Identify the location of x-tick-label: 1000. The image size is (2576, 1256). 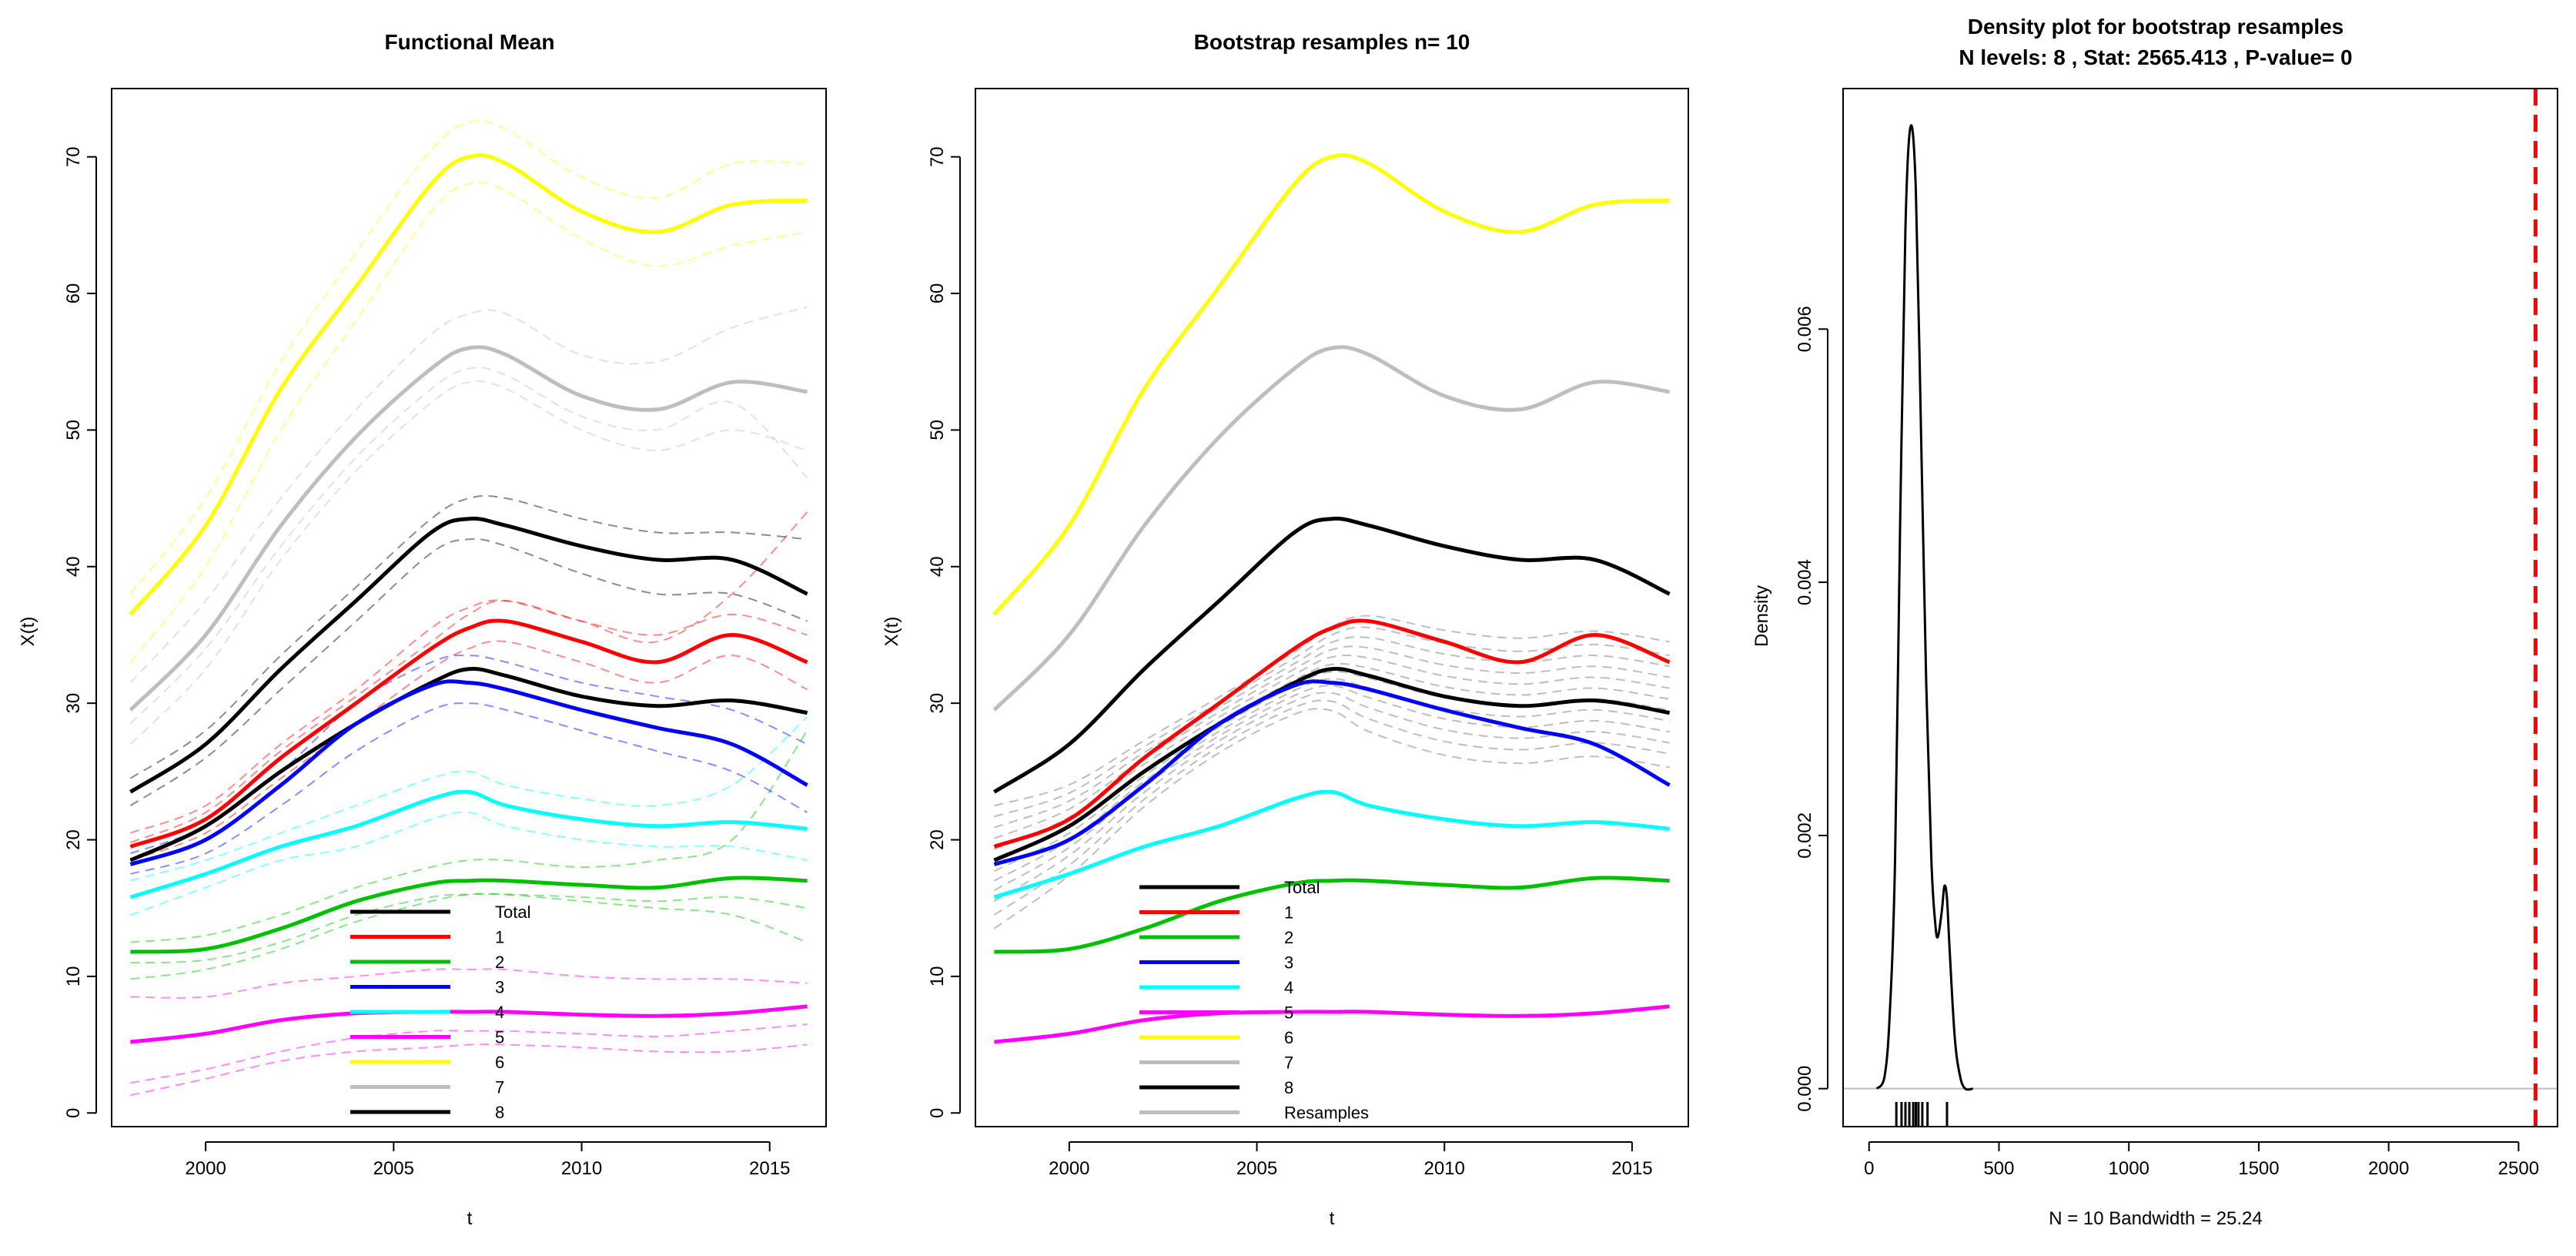
(2129, 1168).